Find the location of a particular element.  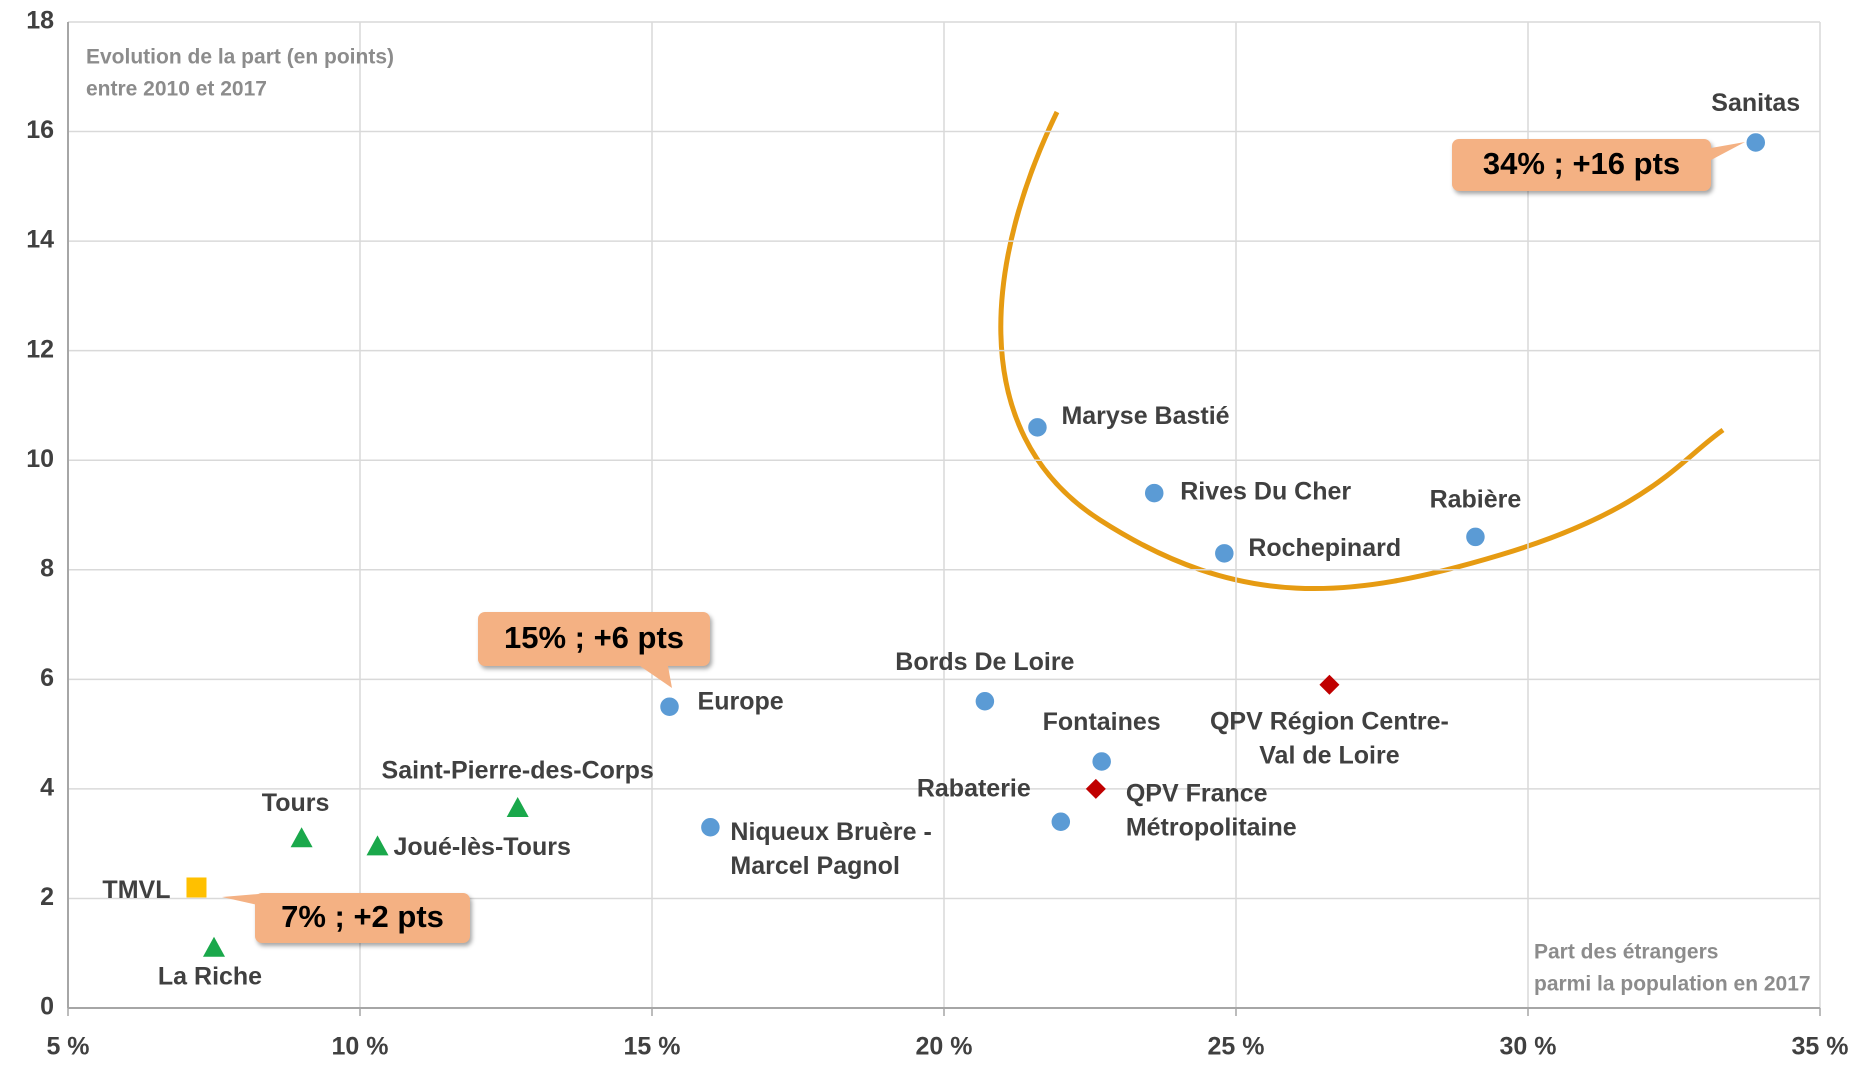

point-label: Fontaines is located at coordinates (1102, 722).